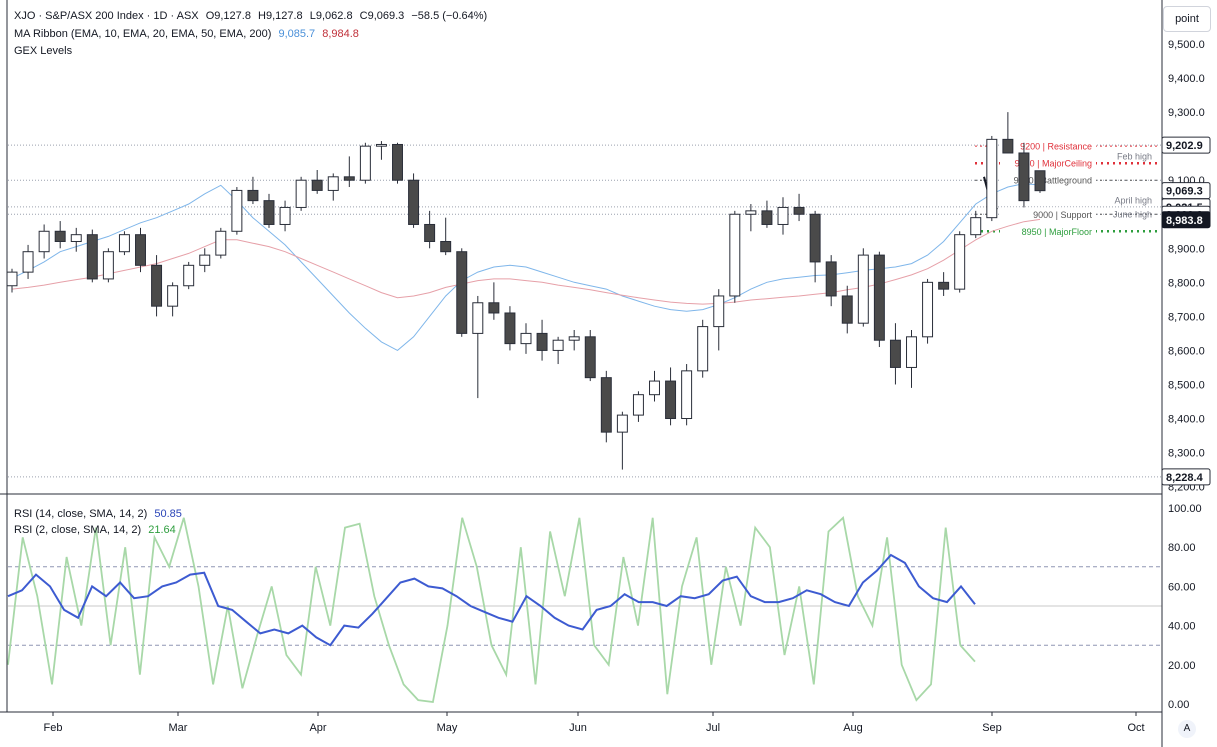 This screenshot has height=747, width=1217. What do you see at coordinates (1182, 548) in the screenshot?
I see `rsi-tick-label: 80.00` at bounding box center [1182, 548].